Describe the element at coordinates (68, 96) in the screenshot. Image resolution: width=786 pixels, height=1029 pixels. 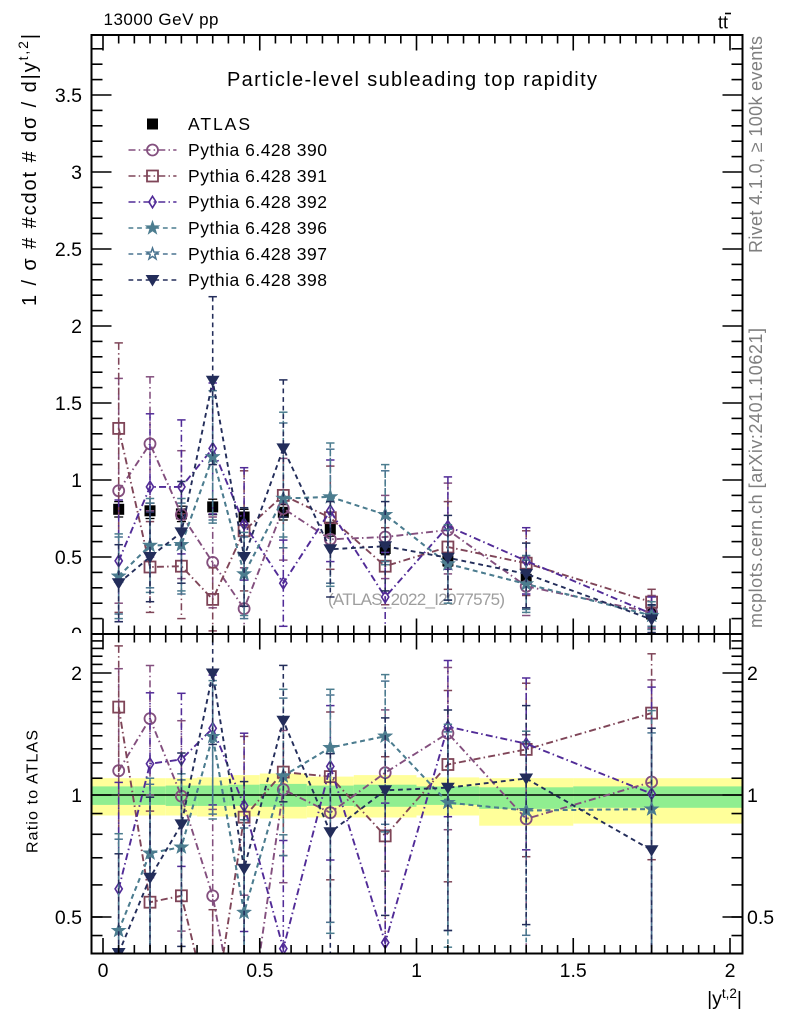
I see `svg-text: 3.5` at that location.